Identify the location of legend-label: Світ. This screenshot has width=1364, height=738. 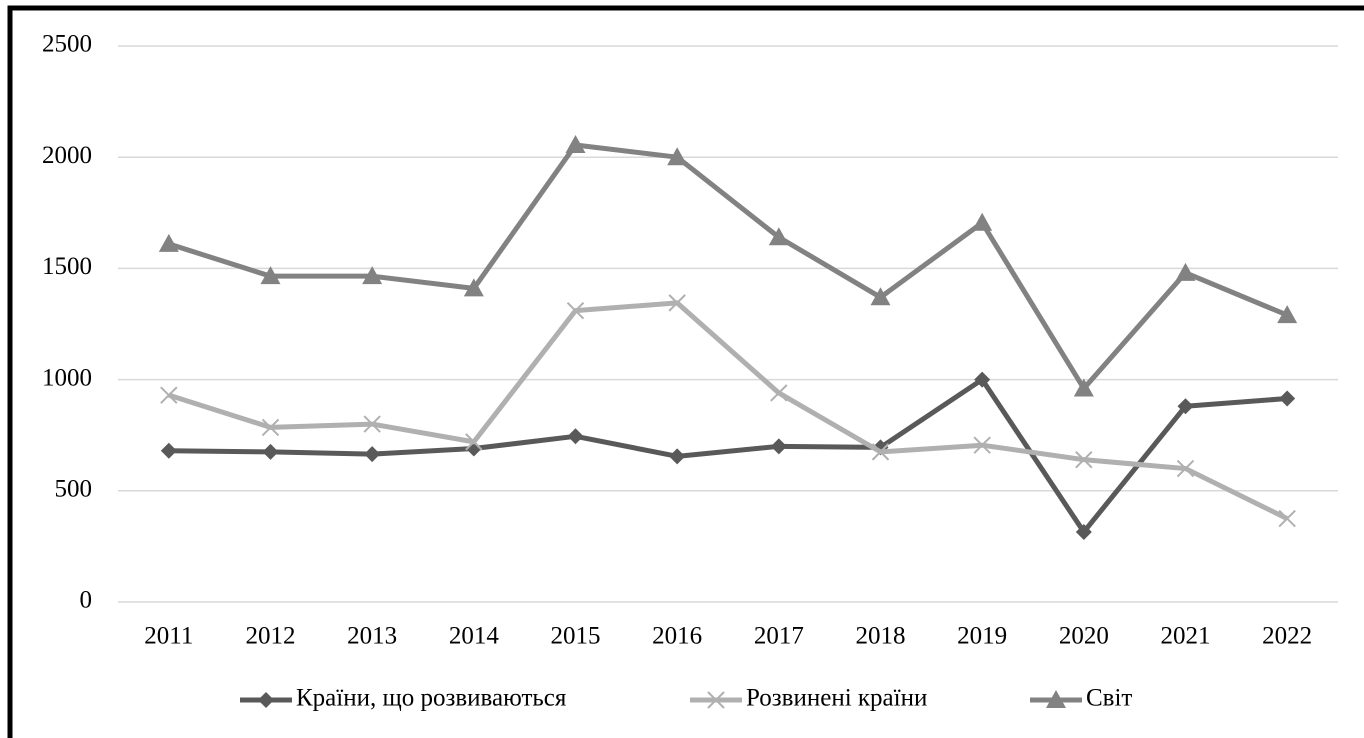
(1109, 698).